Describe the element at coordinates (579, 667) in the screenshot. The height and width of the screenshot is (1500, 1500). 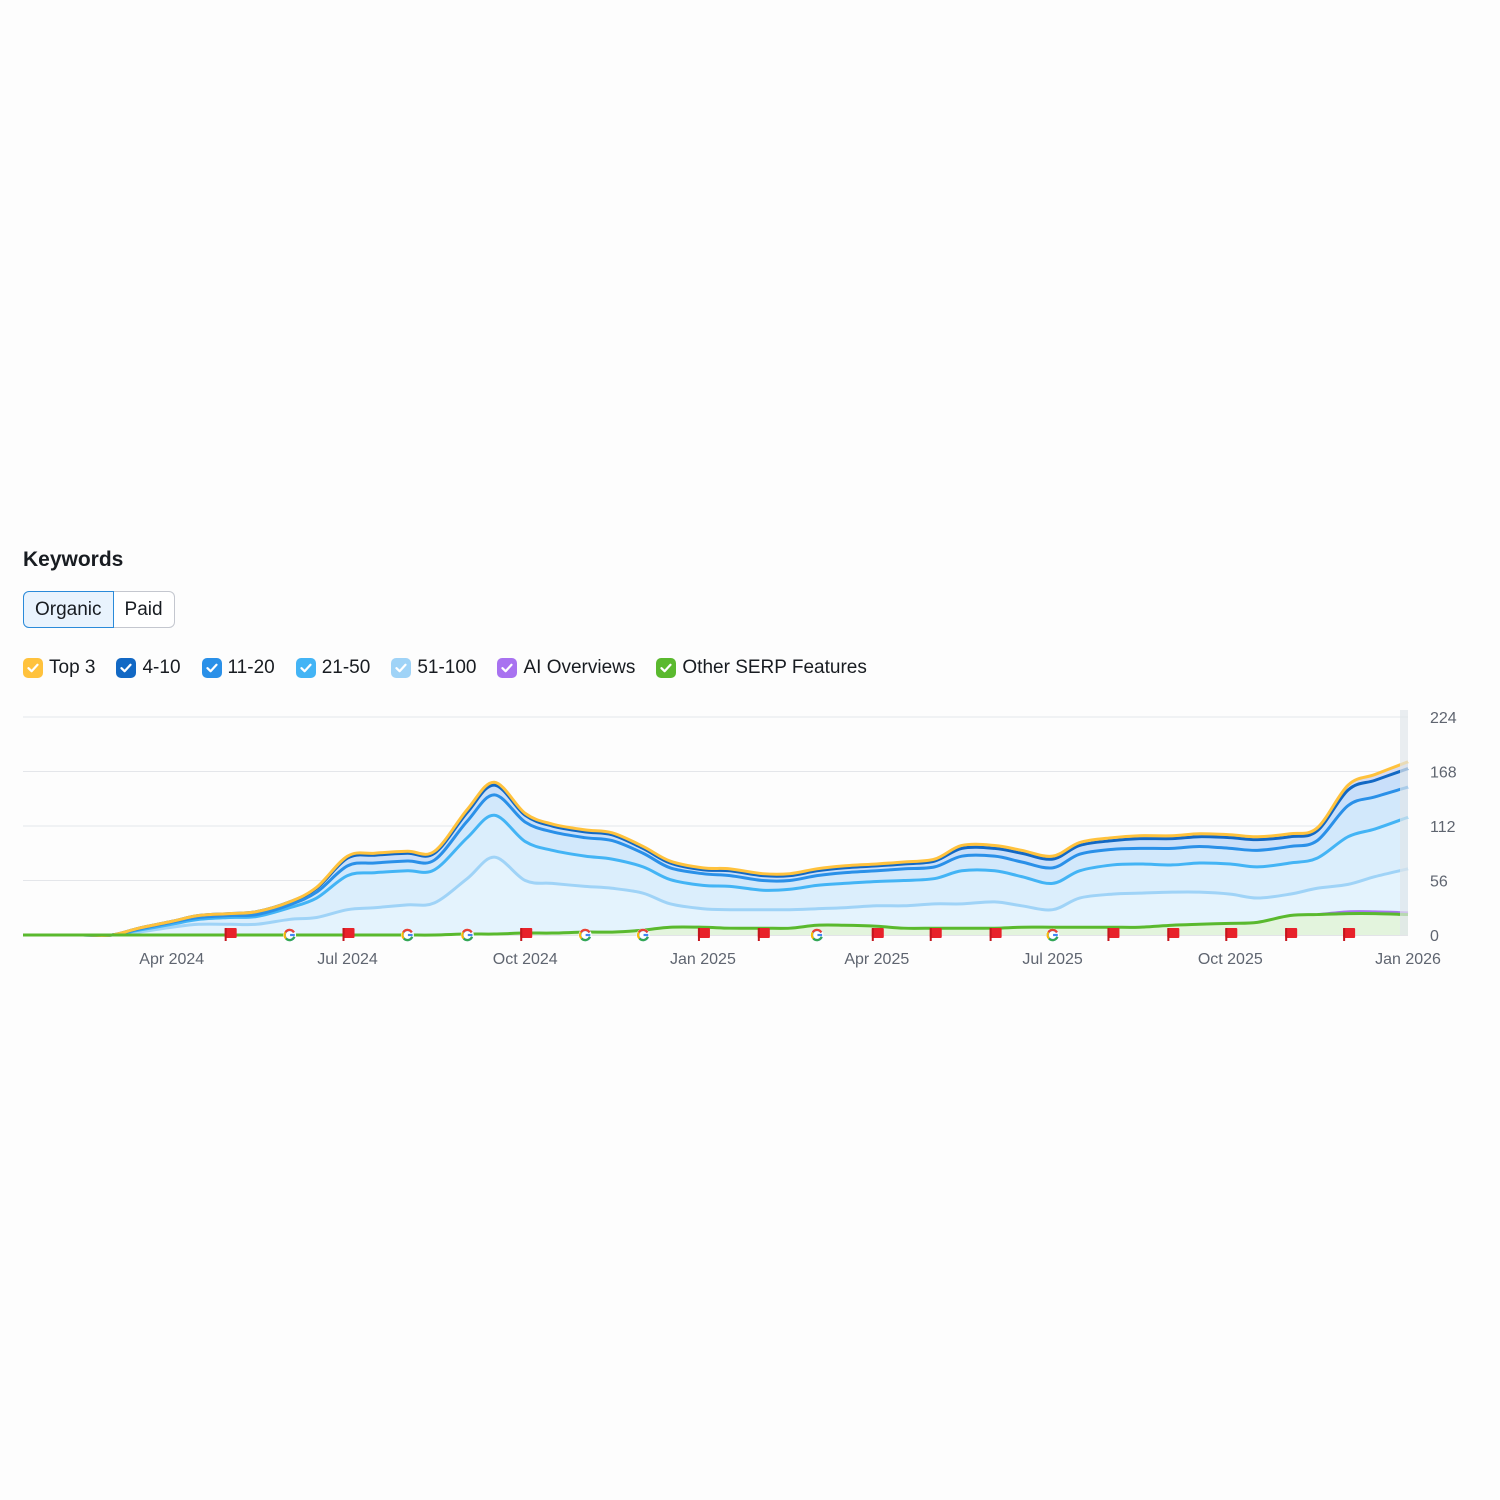
I see `legend-label: AI Overviews` at that location.